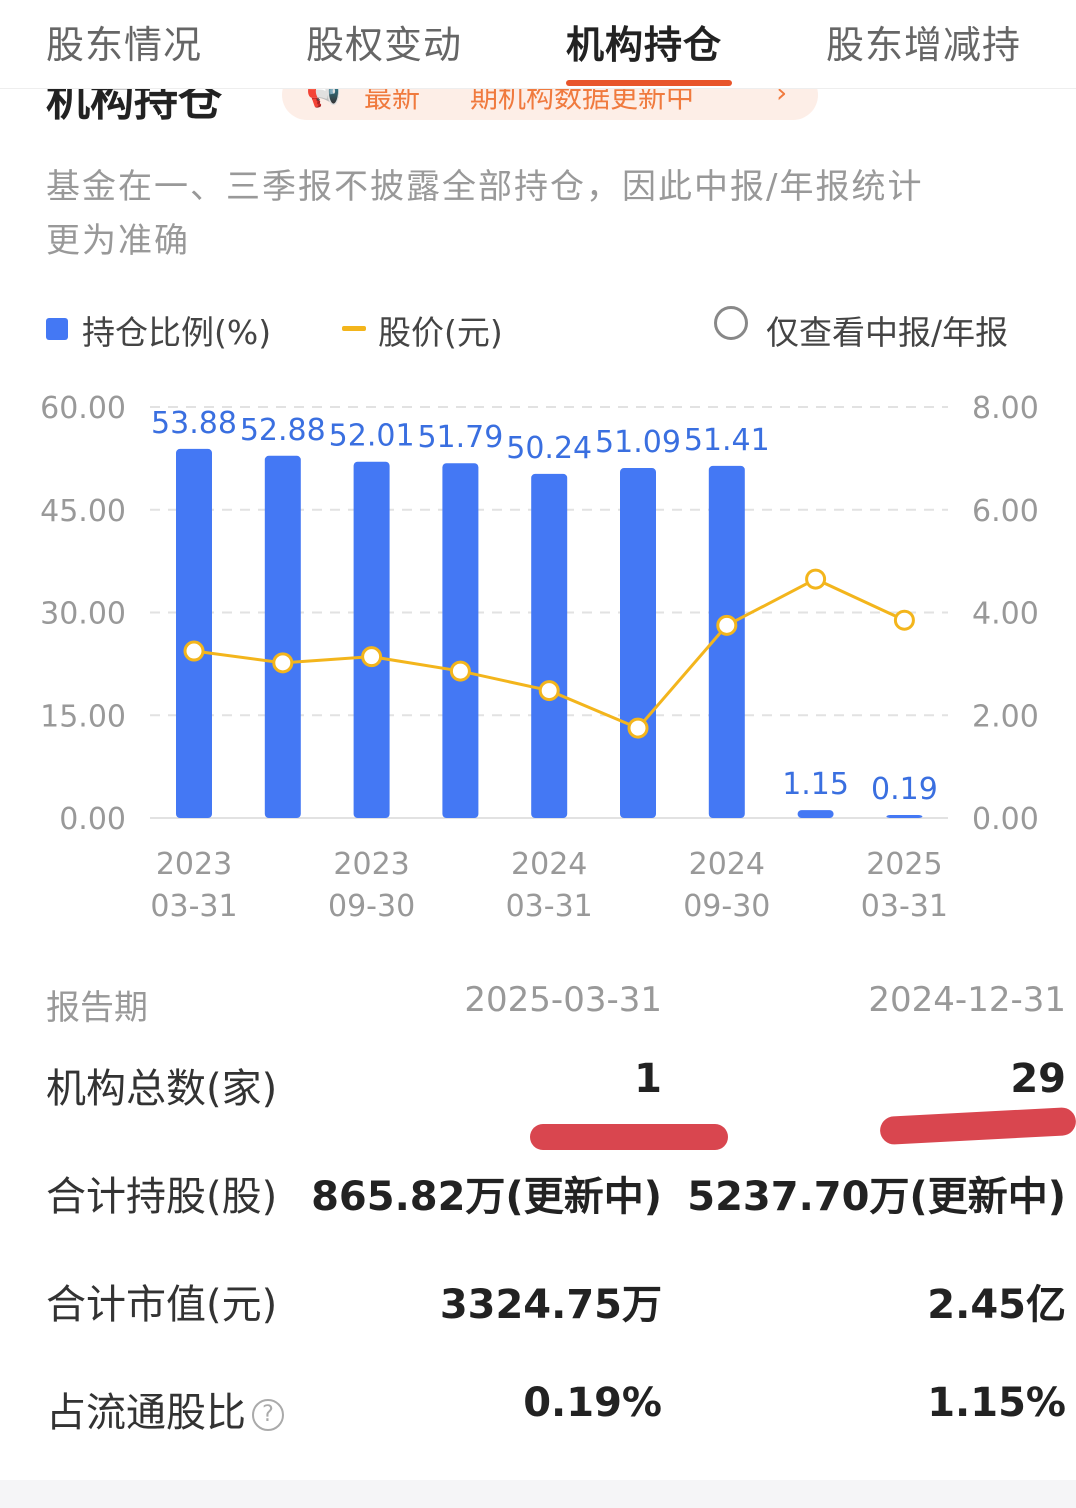 The width and height of the screenshot is (1076, 1508). Describe the element at coordinates (815, 784) in the screenshot. I see `bar-value-label: 1.15` at that location.